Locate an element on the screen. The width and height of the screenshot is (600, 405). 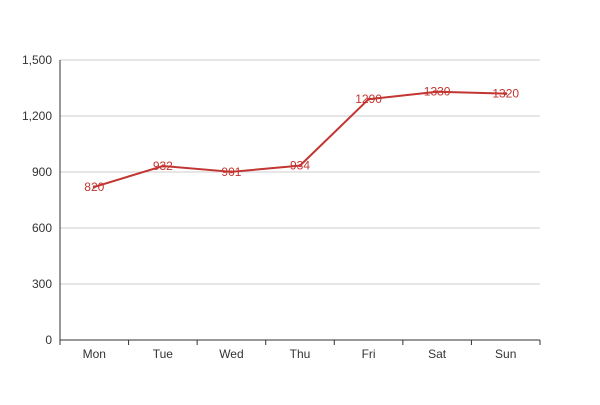
x-tick-label: Wed is located at coordinates (231, 354).